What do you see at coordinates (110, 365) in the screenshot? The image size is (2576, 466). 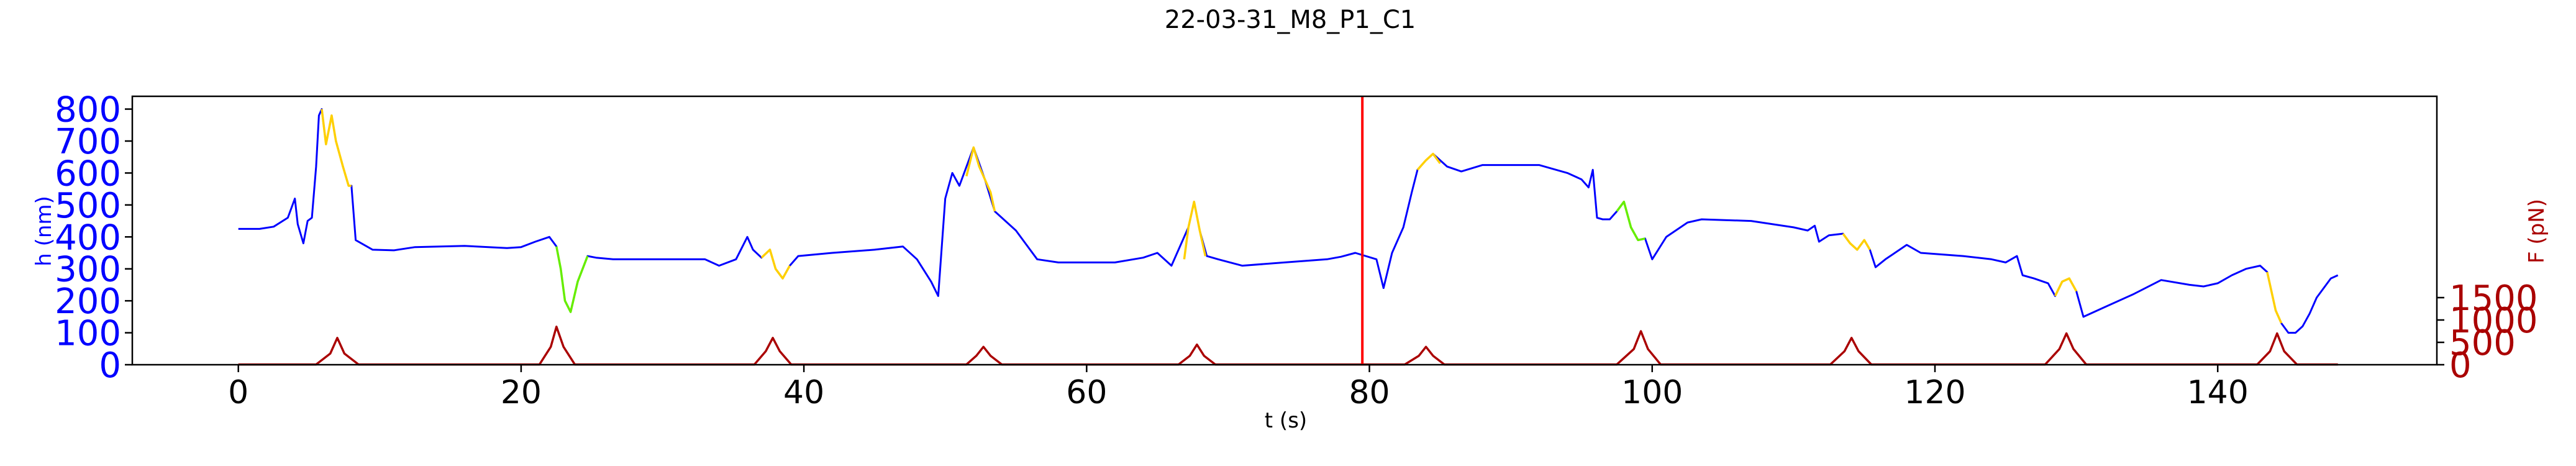 I see `y-left-tick-label: 0` at bounding box center [110, 365].